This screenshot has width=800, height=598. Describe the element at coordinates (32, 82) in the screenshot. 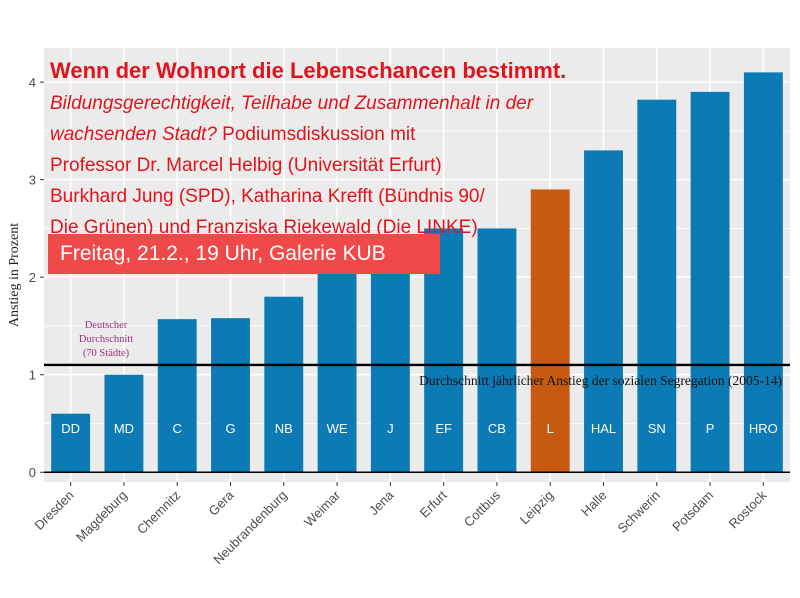

I see `y-tick-label: 4` at that location.